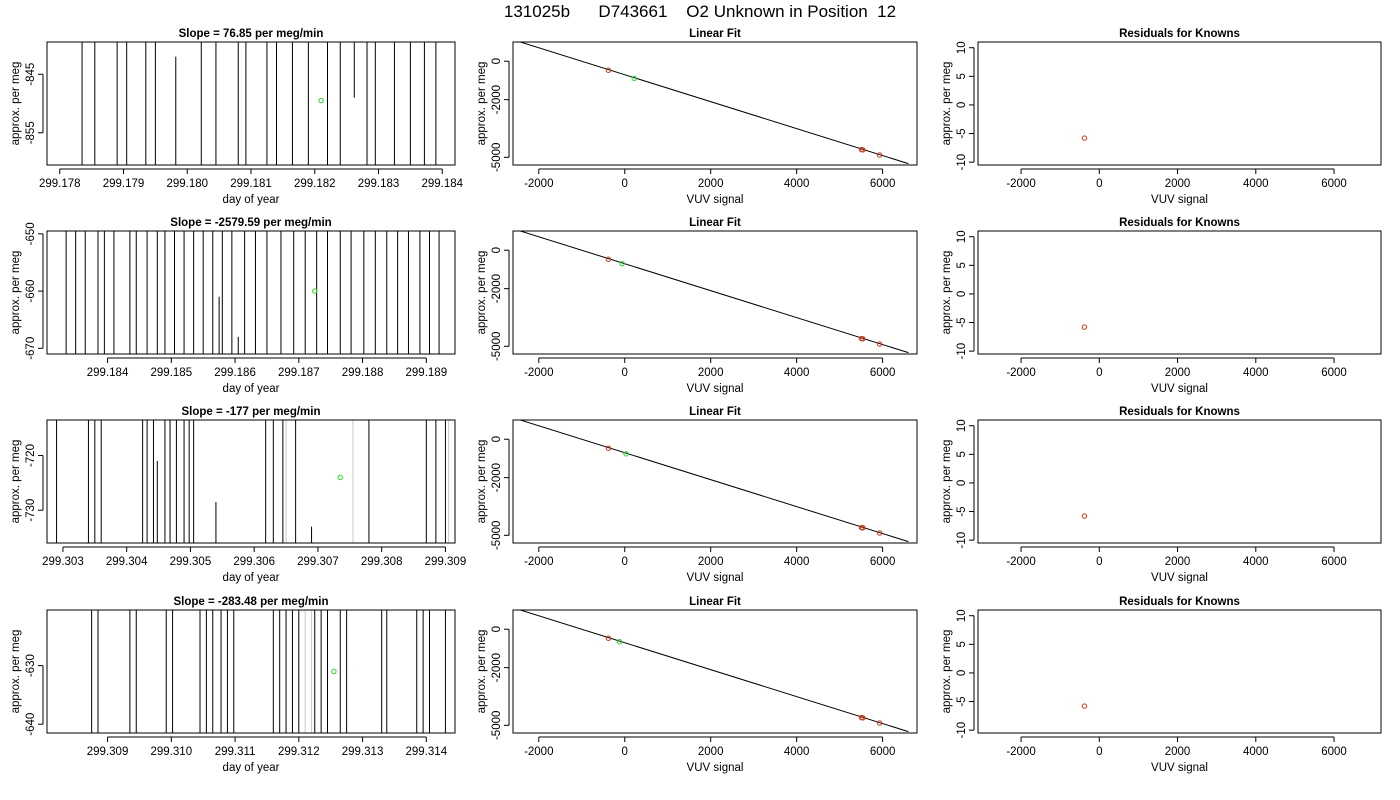 Image resolution: width=1400 pixels, height=800 pixels. Describe the element at coordinates (379, 184) in the screenshot. I see `x-tick-label: 299.183` at that location.